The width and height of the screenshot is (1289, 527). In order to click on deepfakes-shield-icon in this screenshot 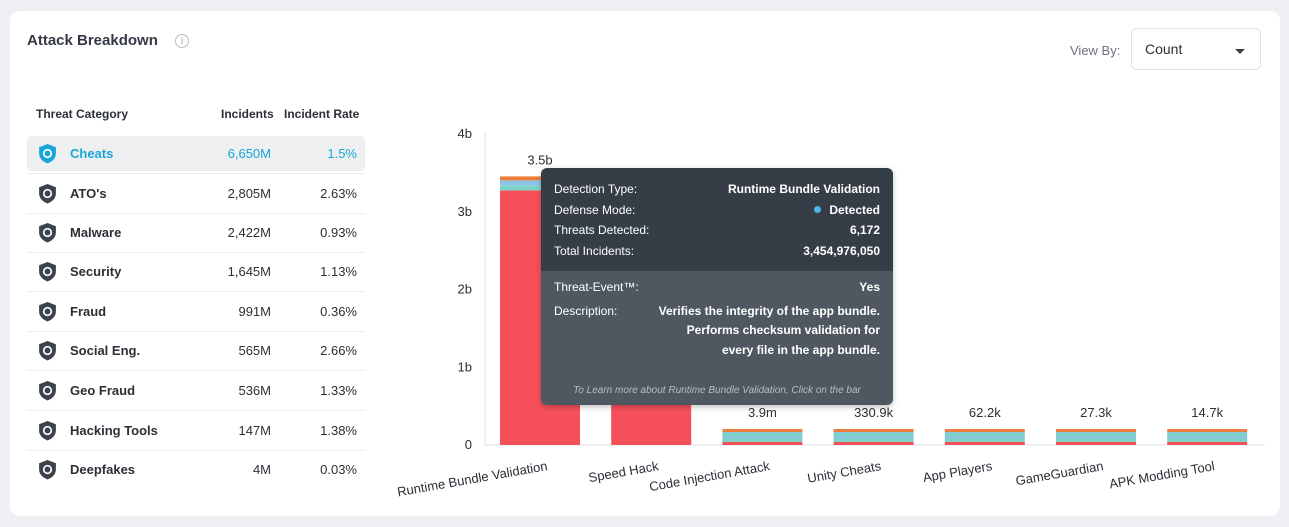, I will do `click(47, 470)`.